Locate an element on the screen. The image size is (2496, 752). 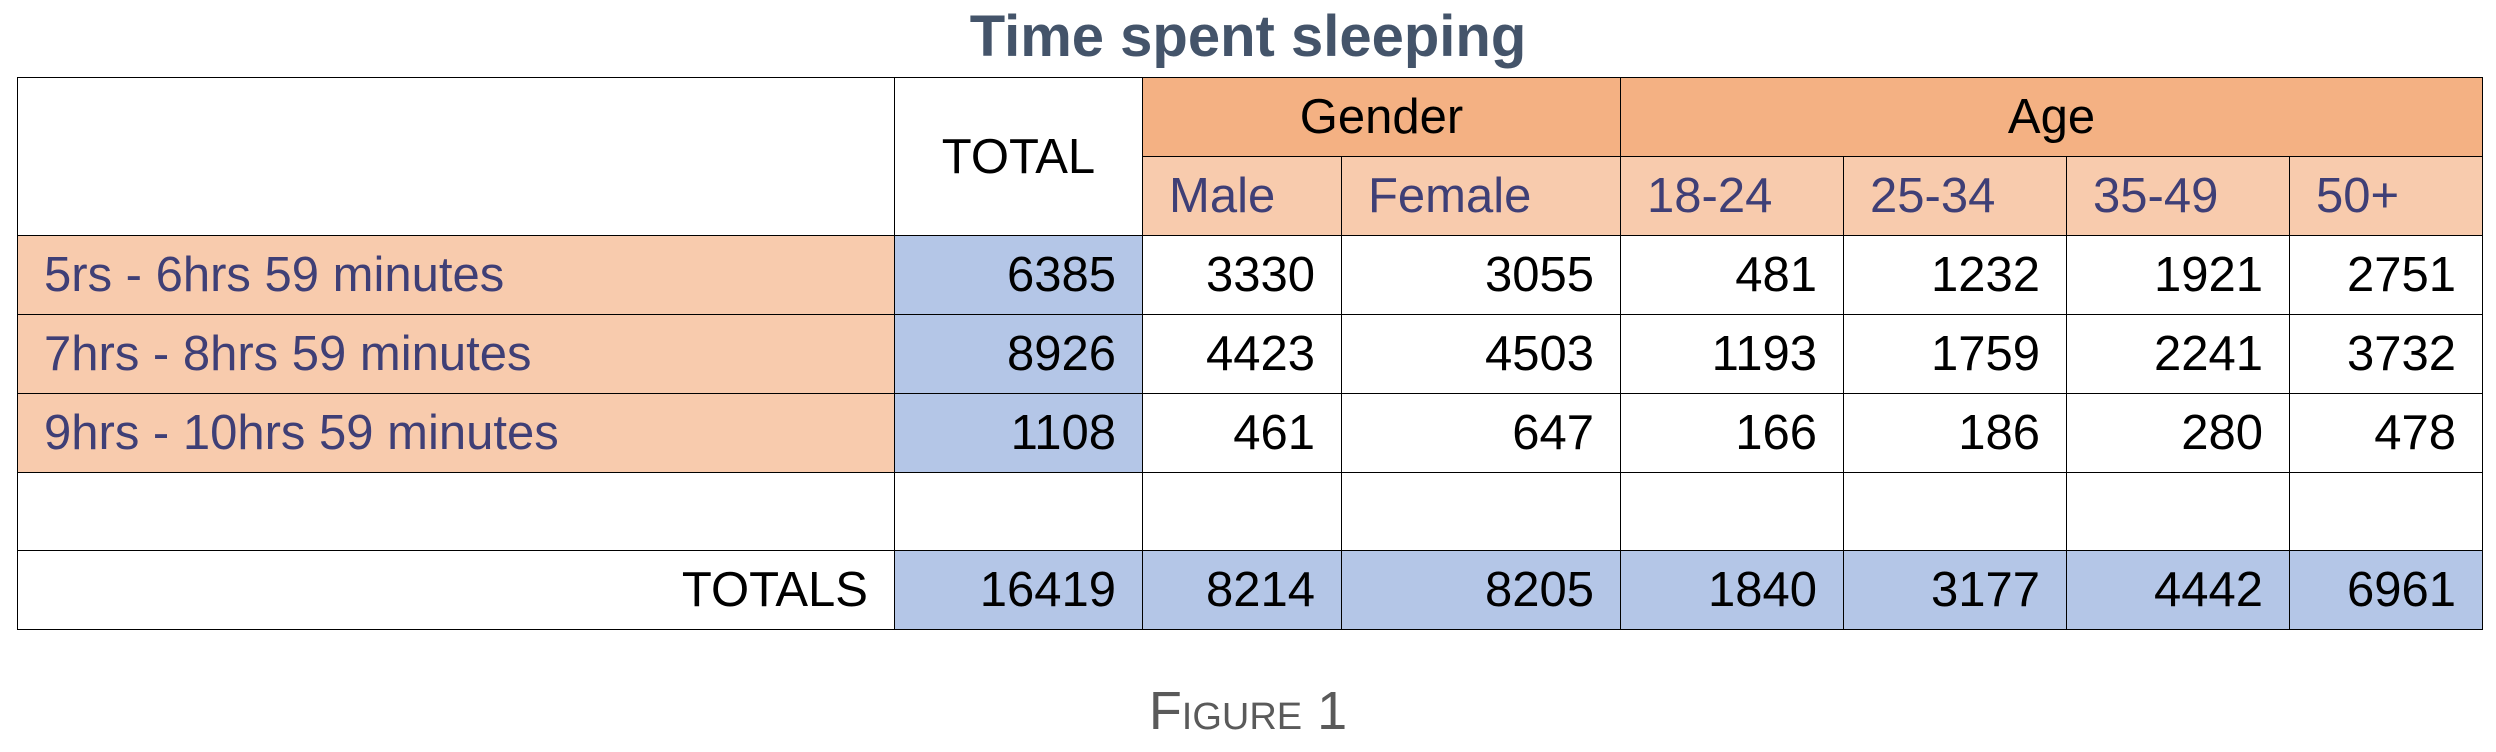
cell-35-49: 280 is located at coordinates (2178, 433).